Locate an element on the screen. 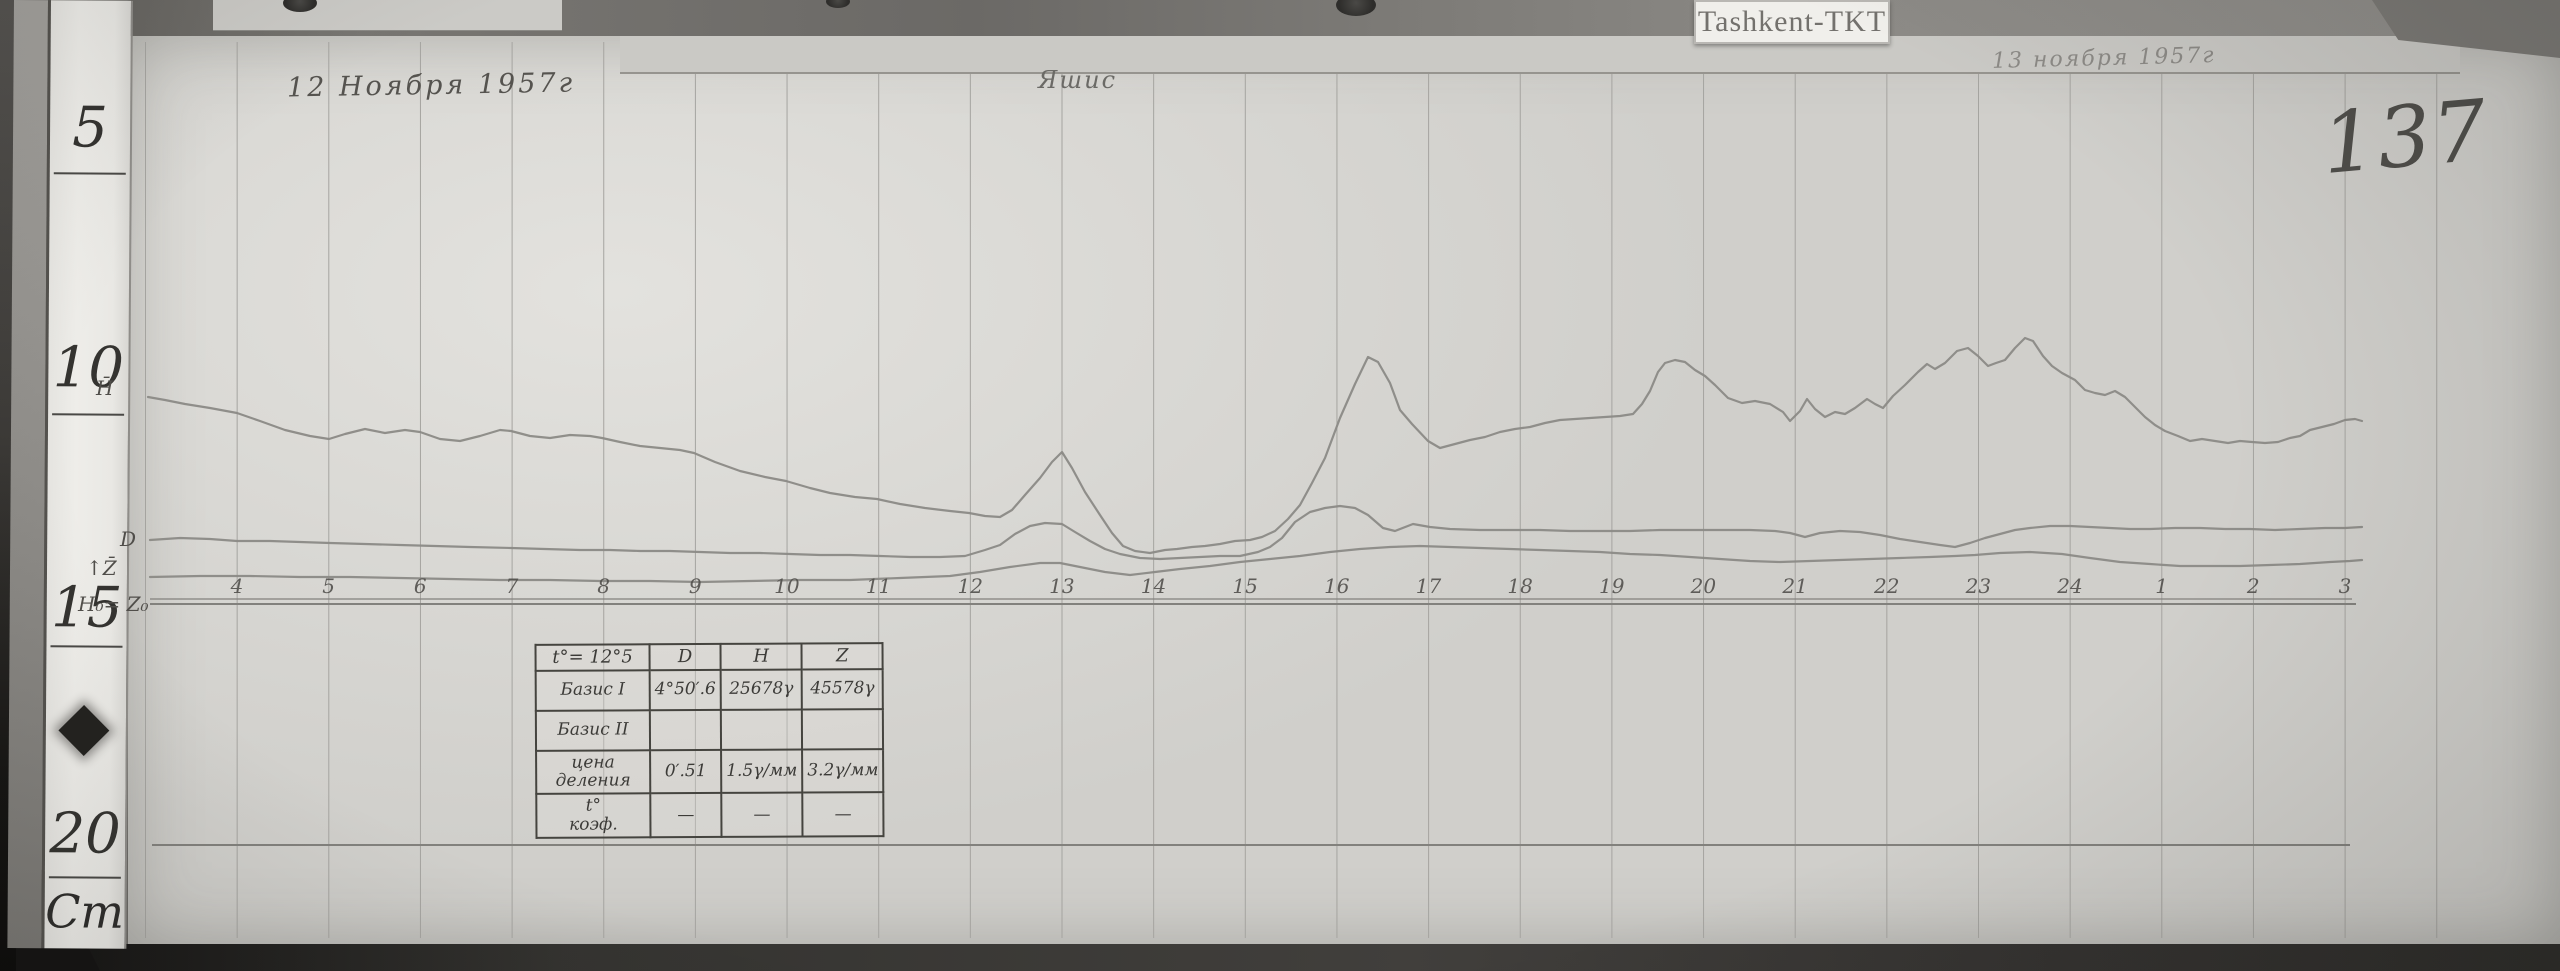 This screenshot has height=971, width=2560. ruler-diamond-mark is located at coordinates (84, 730).